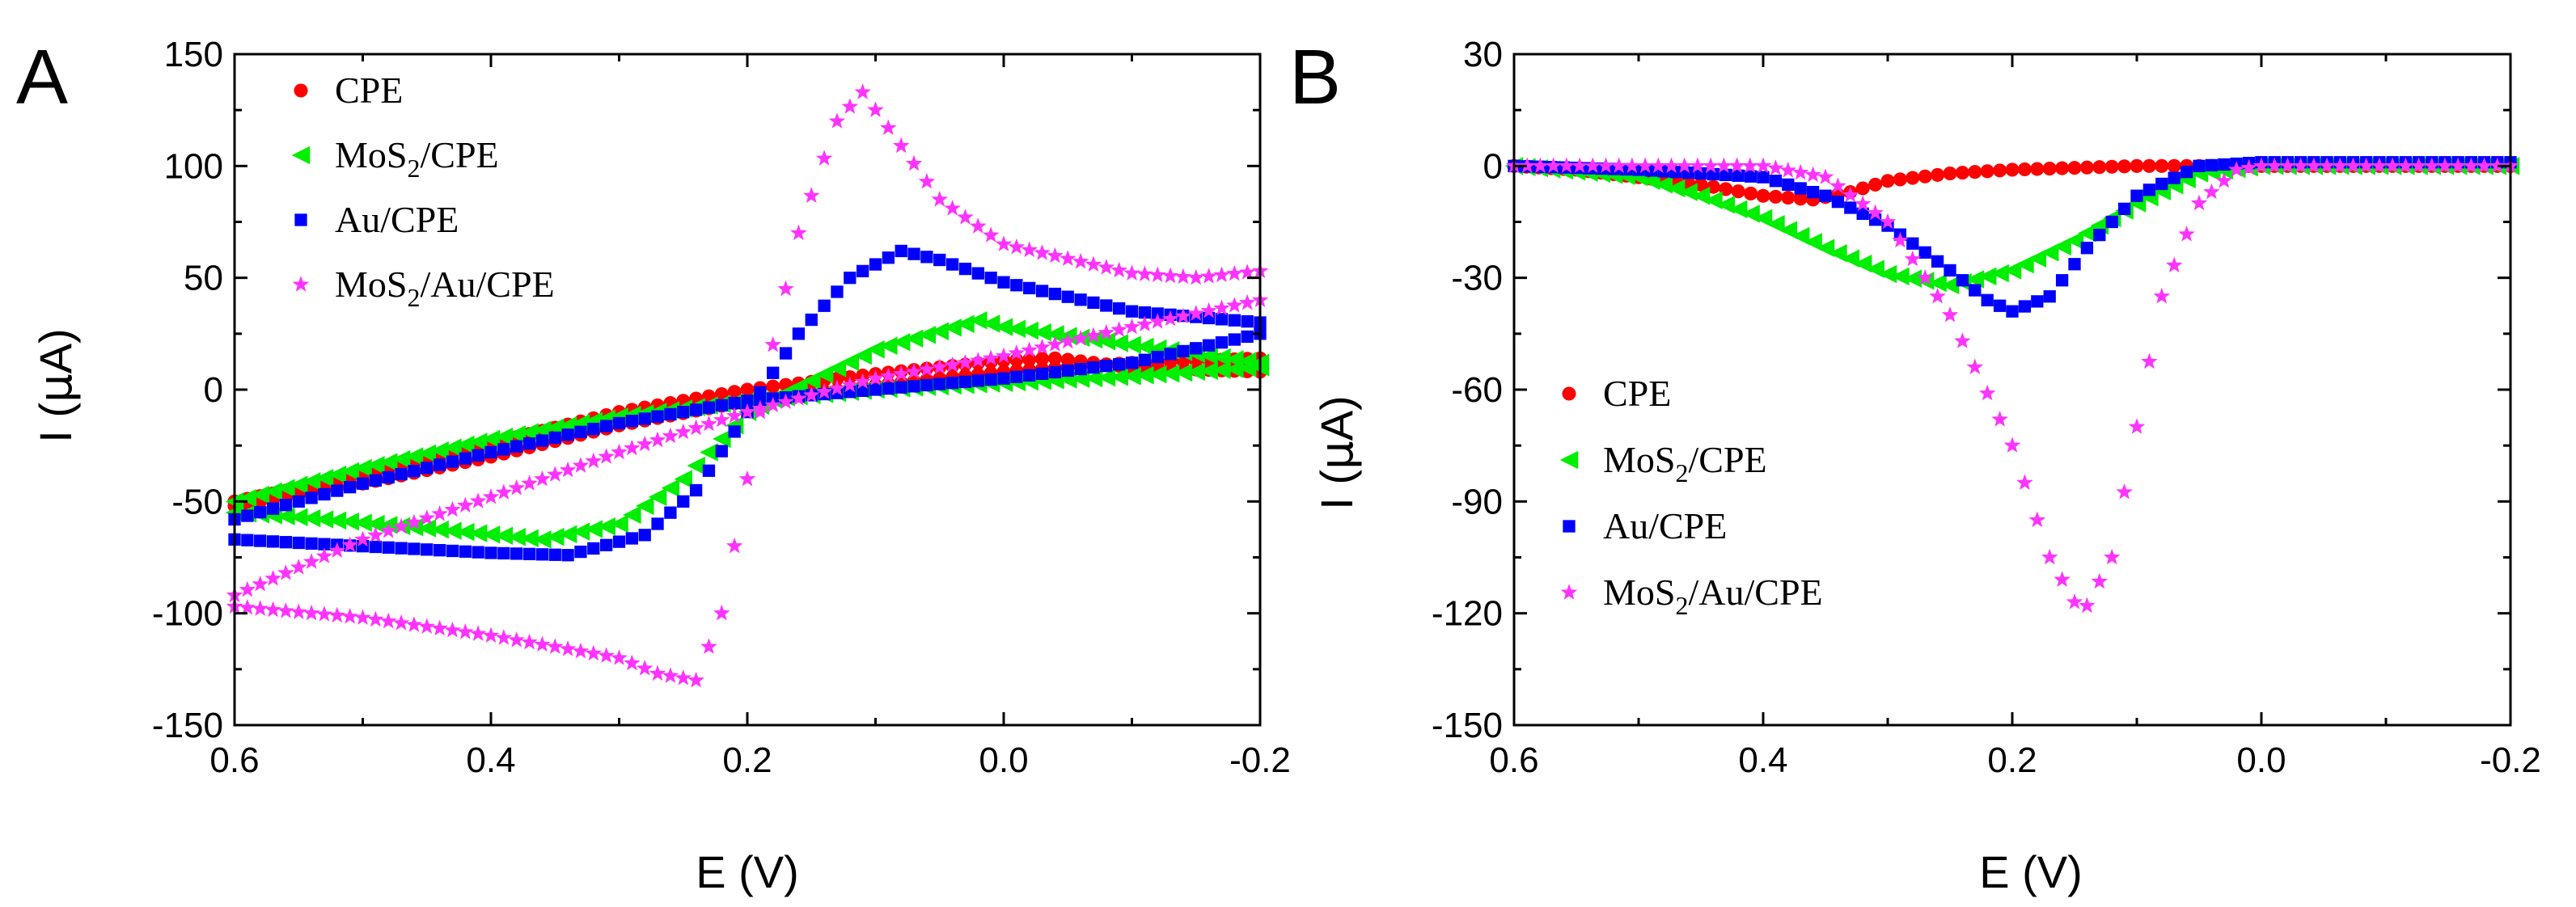  I want to click on legend-label-part: /CPE, so click(459, 154).